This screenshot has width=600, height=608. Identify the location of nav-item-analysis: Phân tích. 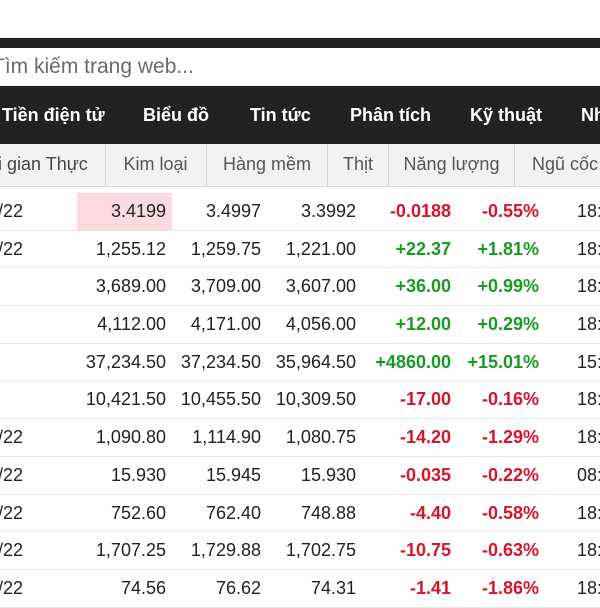
(391, 115).